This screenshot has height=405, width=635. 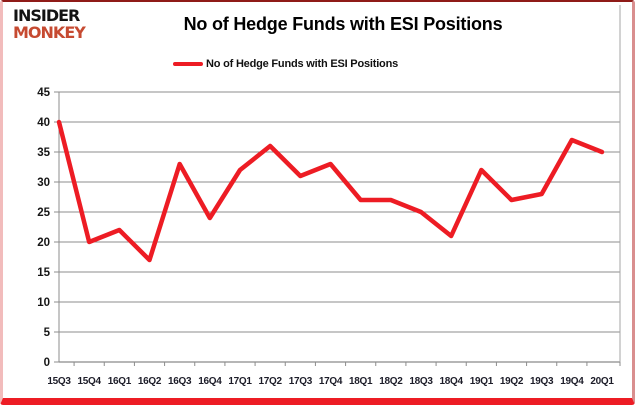 What do you see at coordinates (602, 381) in the screenshot?
I see `x-tick-label: 20Q1` at bounding box center [602, 381].